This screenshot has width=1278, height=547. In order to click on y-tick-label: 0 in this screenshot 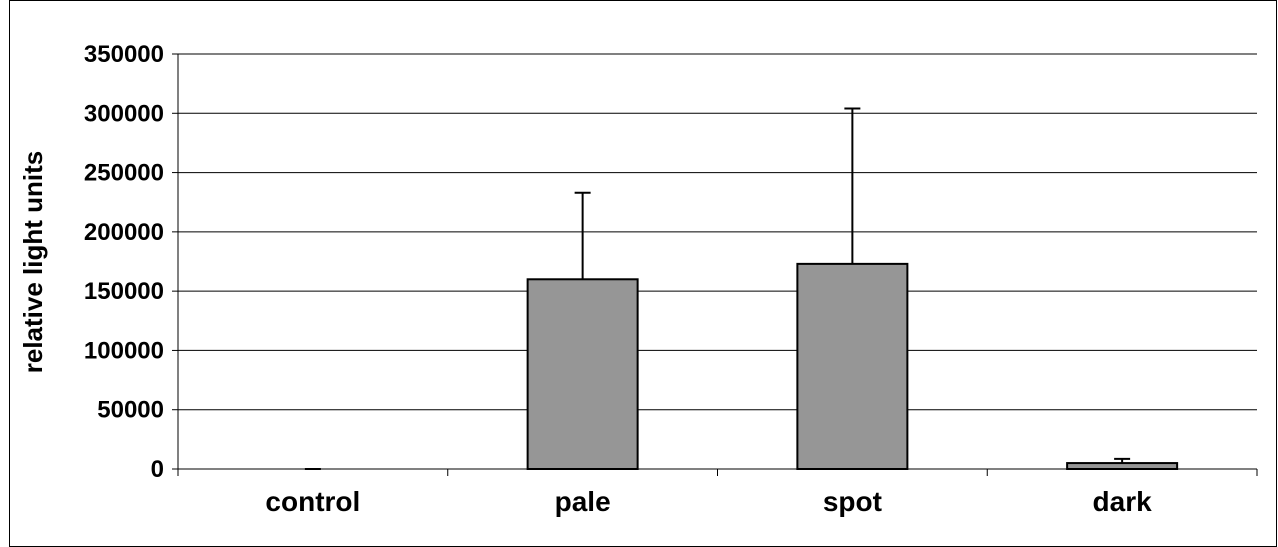, I will do `click(157, 469)`.